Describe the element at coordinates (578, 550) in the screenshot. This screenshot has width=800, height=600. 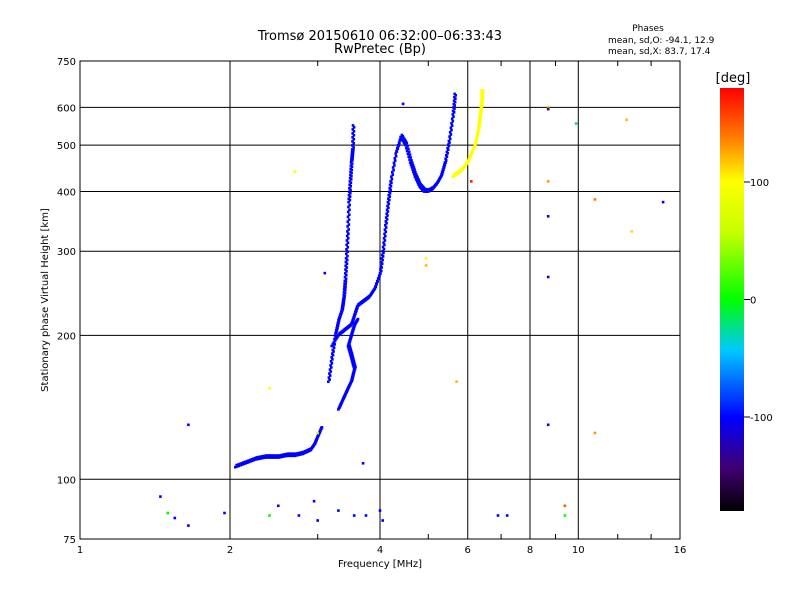
I see `x-tick-label: 10` at that location.